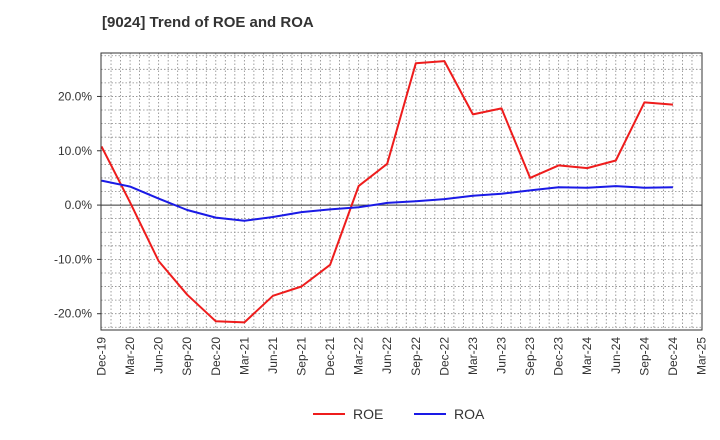  Describe the element at coordinates (416, 356) in the screenshot. I see `x-tick-label: Sep-22` at that location.